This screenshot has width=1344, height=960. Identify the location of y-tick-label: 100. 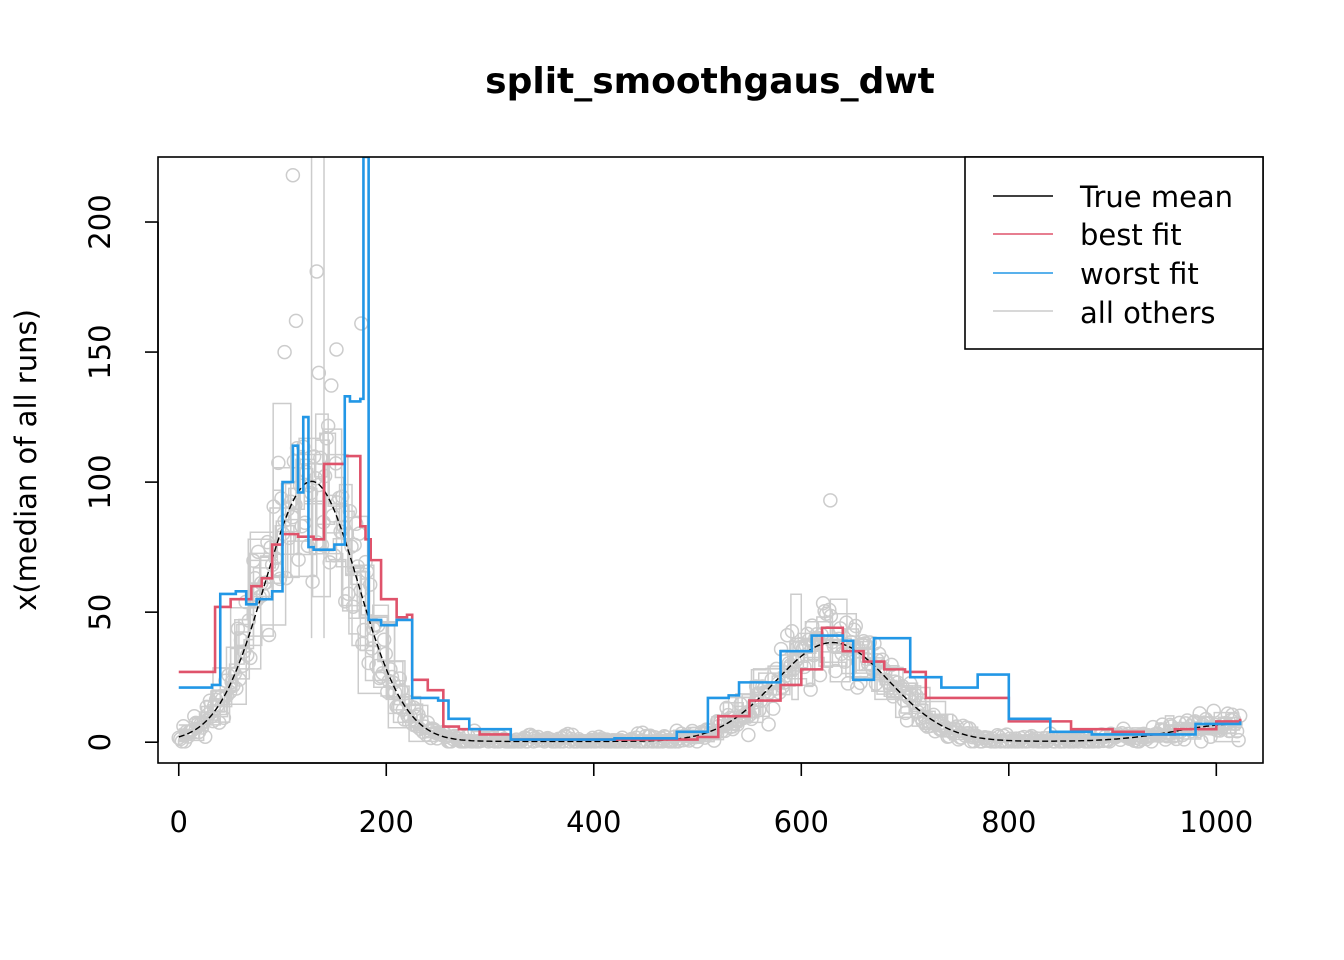
(100, 481).